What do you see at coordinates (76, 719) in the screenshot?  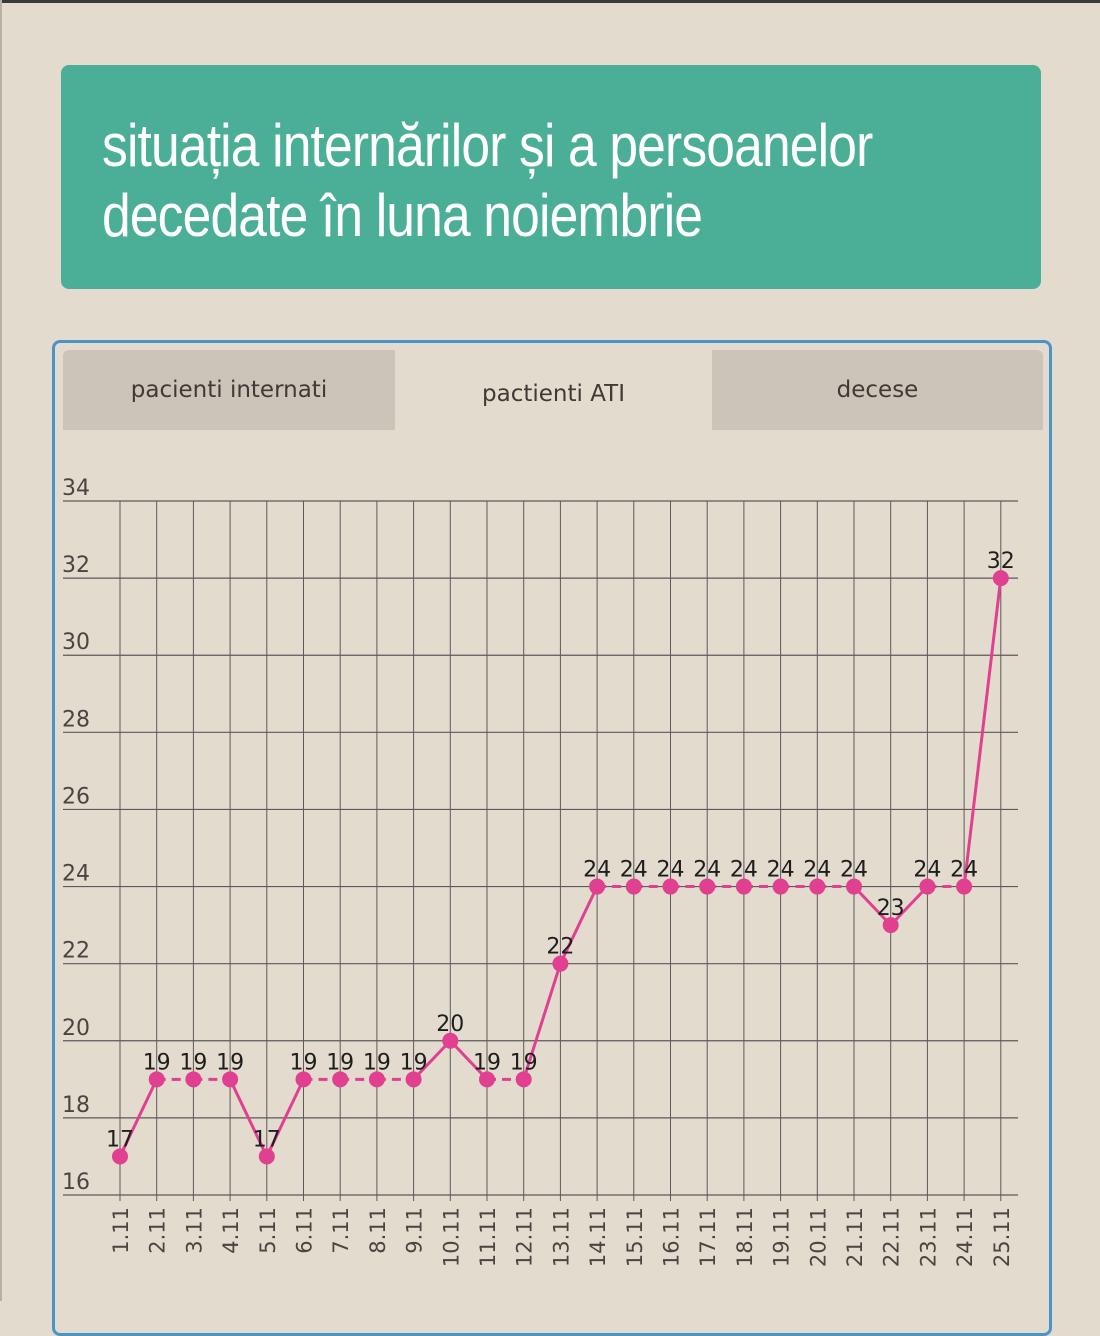 I see `y-tick-label: 28` at bounding box center [76, 719].